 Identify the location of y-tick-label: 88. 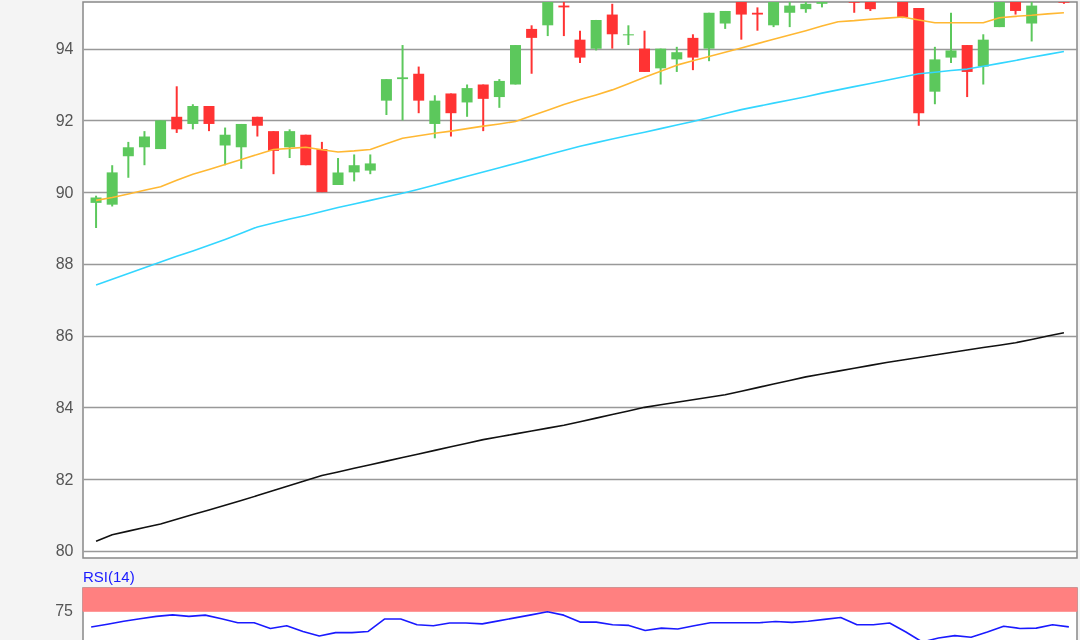
(64, 264).